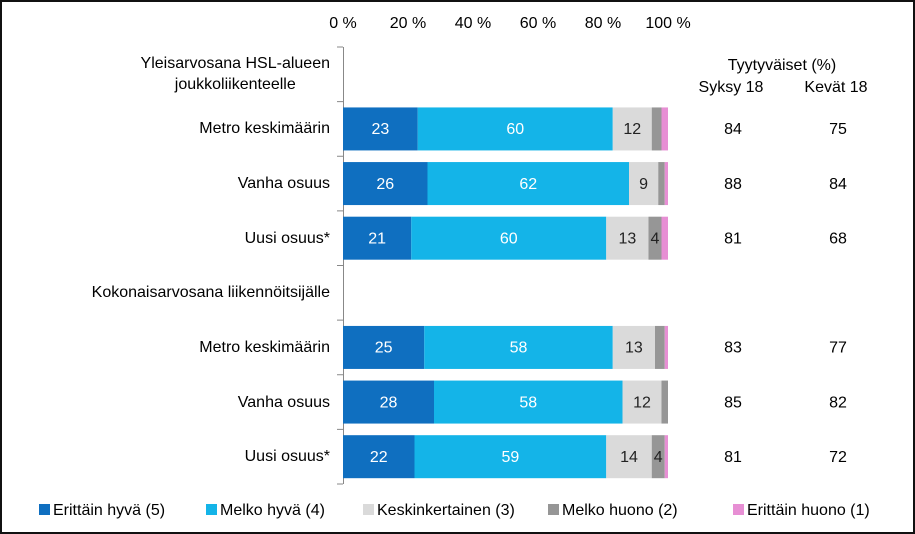  I want to click on legend-label: Erittäin hyvä (5), so click(109, 510).